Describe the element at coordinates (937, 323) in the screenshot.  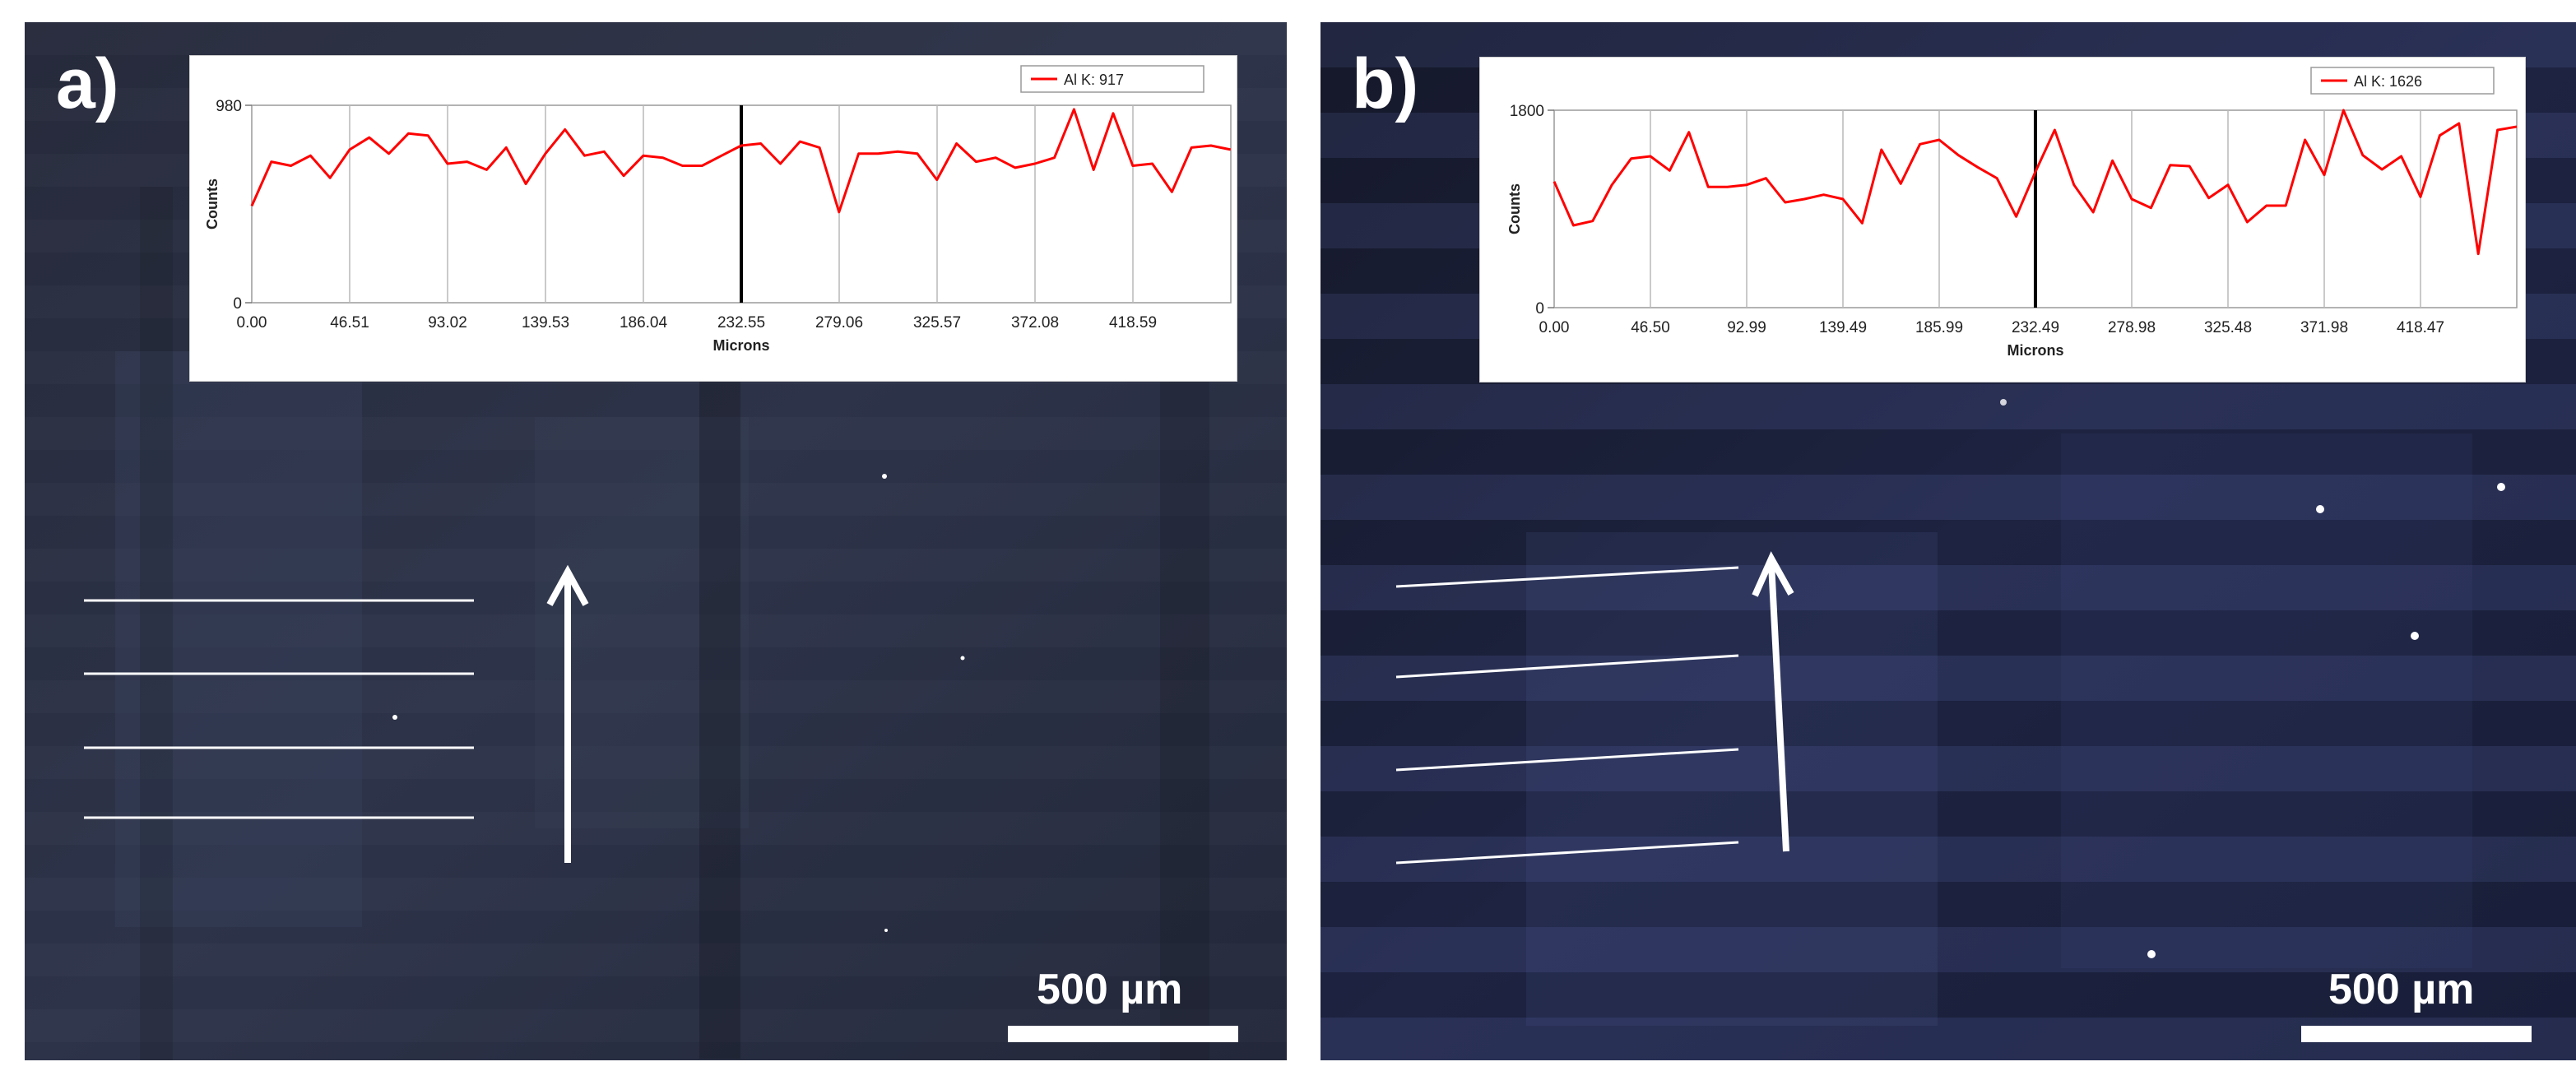
I see `x-tick-label: 325.57` at that location.